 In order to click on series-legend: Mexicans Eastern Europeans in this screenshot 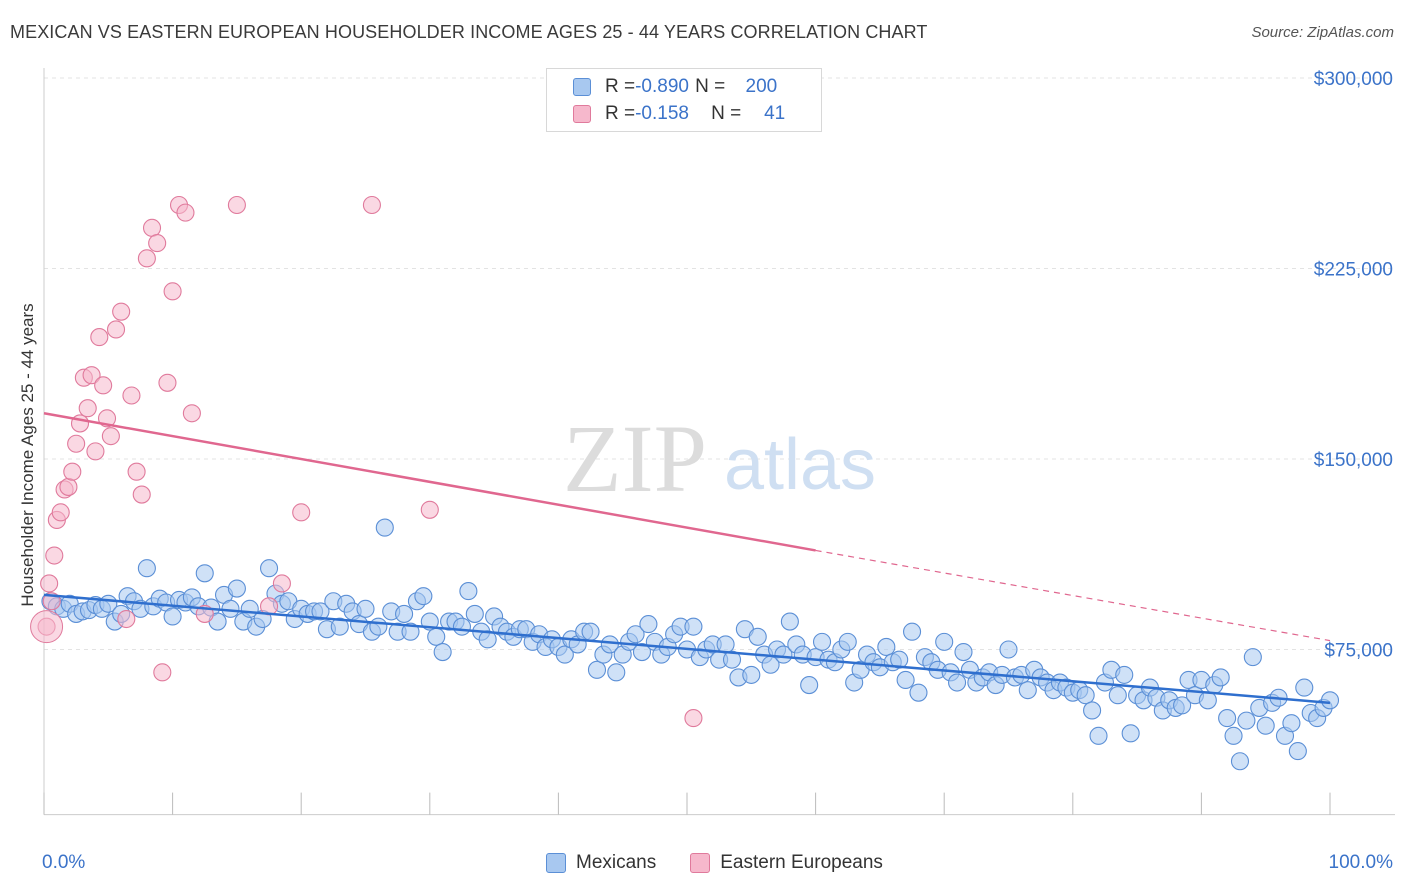, I will do `click(731, 863)`.